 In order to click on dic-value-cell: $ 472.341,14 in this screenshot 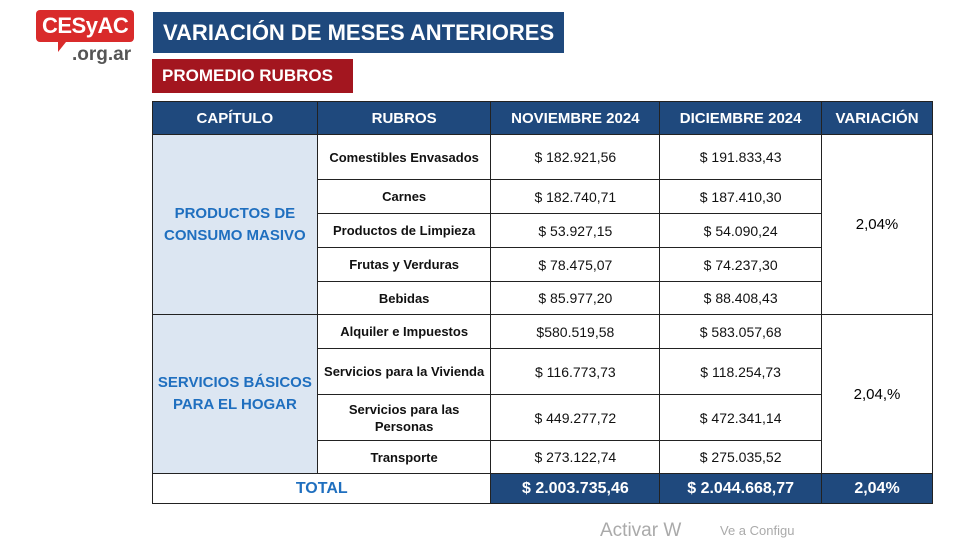, I will do `click(741, 417)`.